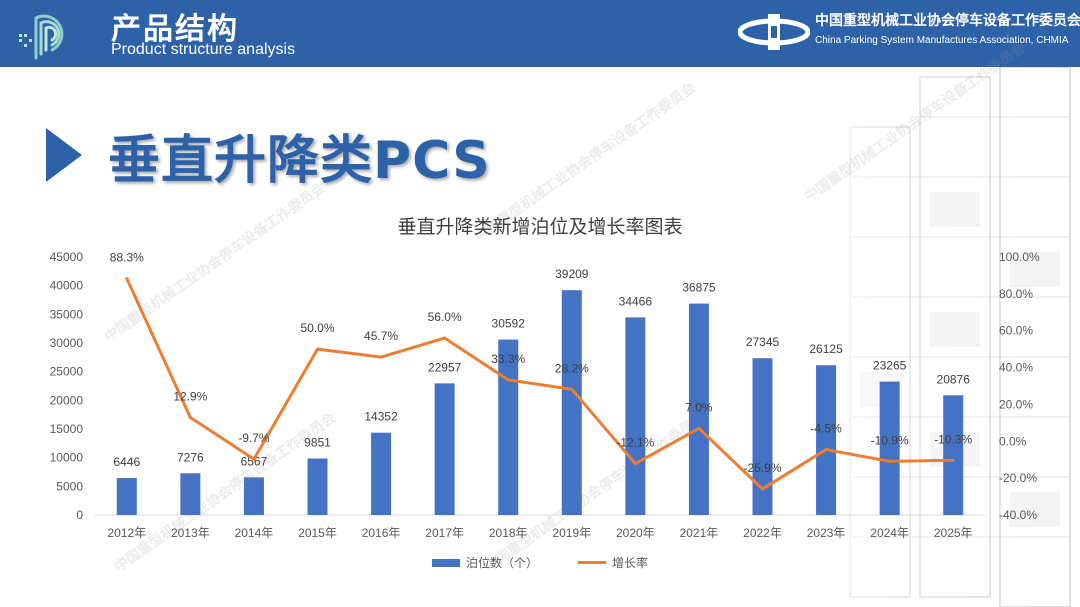  What do you see at coordinates (572, 368) in the screenshot?
I see `line-data-label: 28.2%` at bounding box center [572, 368].